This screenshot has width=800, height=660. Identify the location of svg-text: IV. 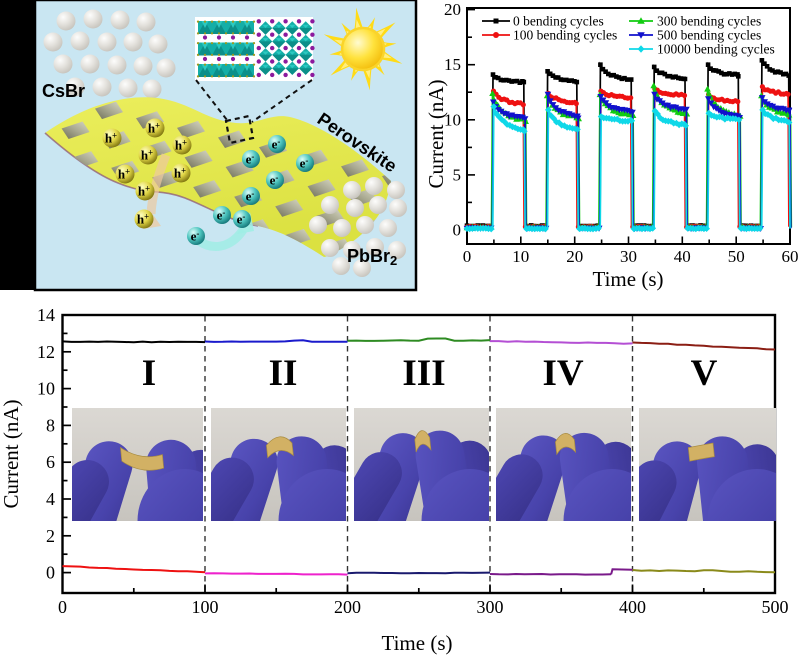
(562, 373).